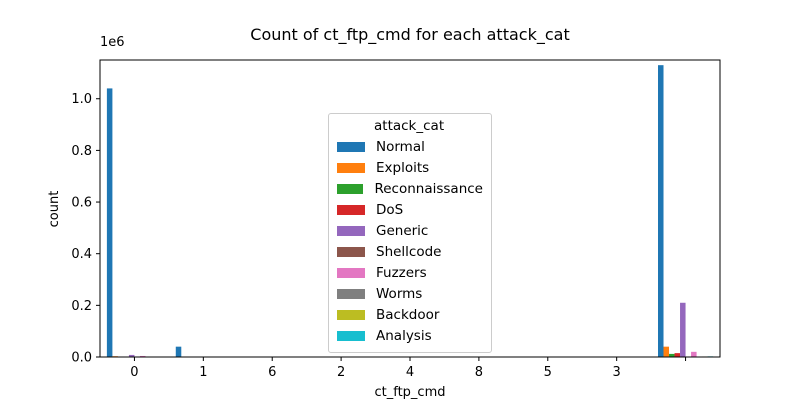 This screenshot has height=400, width=800. What do you see at coordinates (428, 188) in the screenshot?
I see `legend-label: Reconnaissance` at bounding box center [428, 188].